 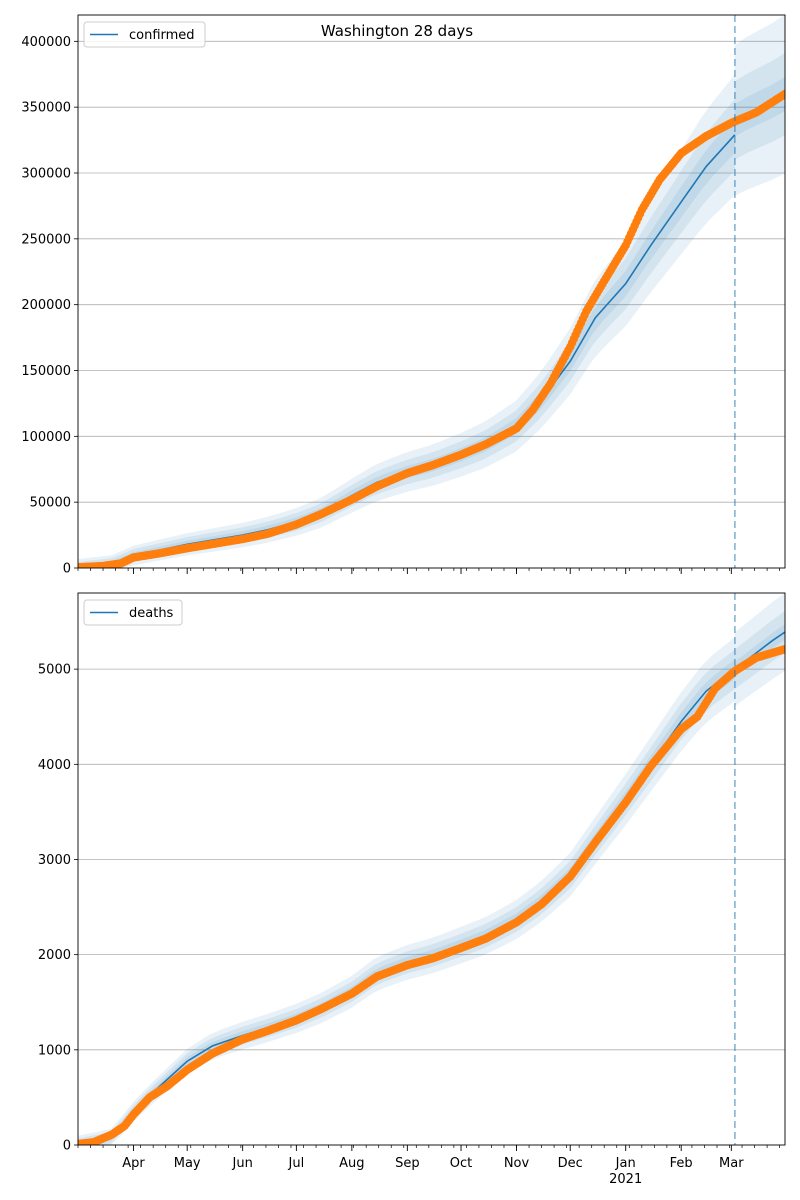 What do you see at coordinates (461, 1163) in the screenshot?
I see `x-tick-label: Oct` at bounding box center [461, 1163].